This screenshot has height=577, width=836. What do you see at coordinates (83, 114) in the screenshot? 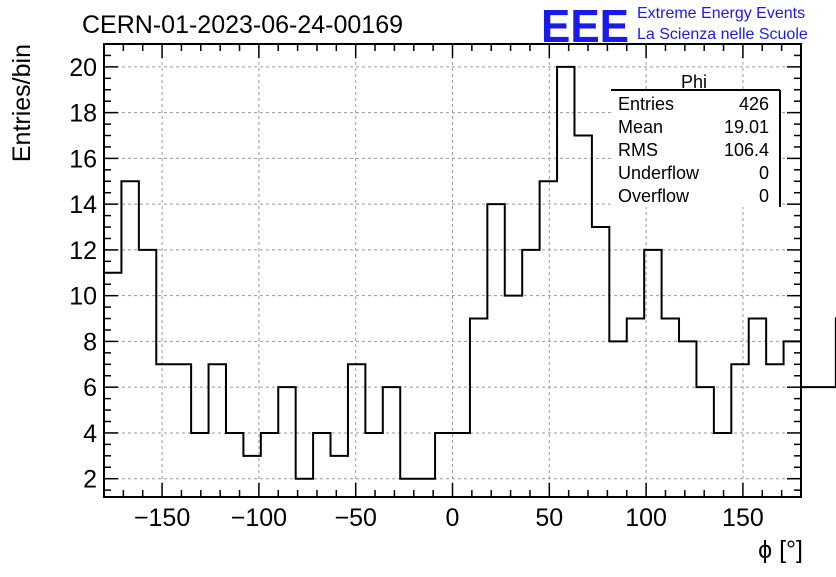
I see `y-tick-label: 18` at bounding box center [83, 114].